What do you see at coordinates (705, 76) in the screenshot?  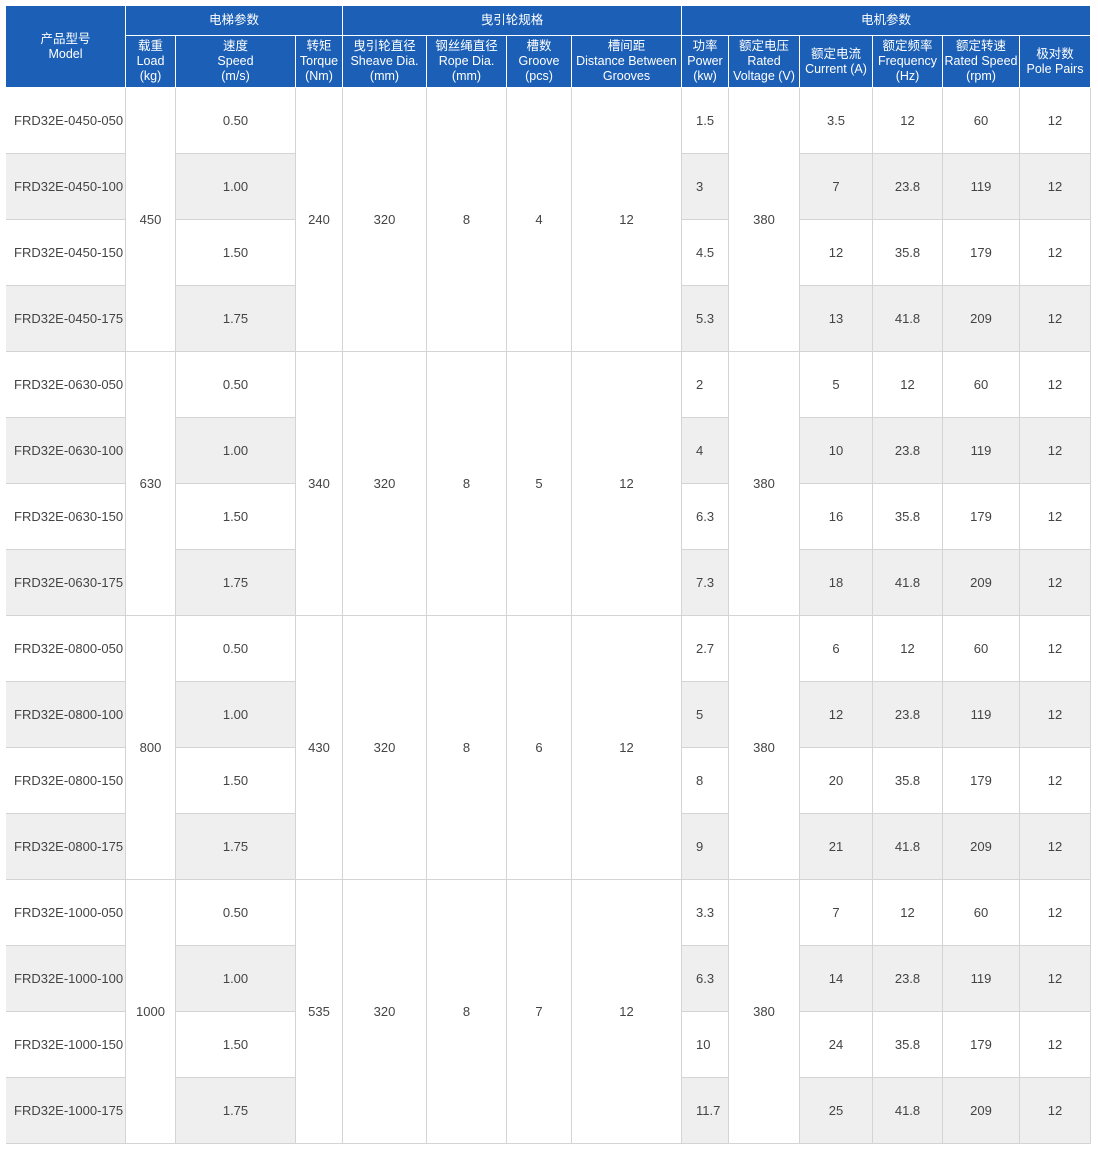 I see `header-text: (kw)` at bounding box center [705, 76].